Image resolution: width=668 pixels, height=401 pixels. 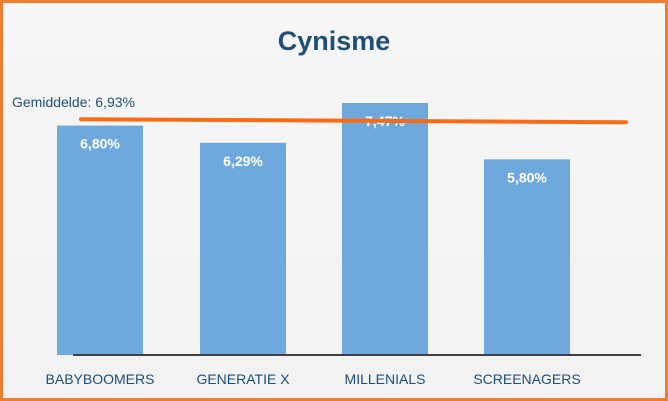 What do you see at coordinates (243, 161) in the screenshot?
I see `data-label: 6,29%` at bounding box center [243, 161].